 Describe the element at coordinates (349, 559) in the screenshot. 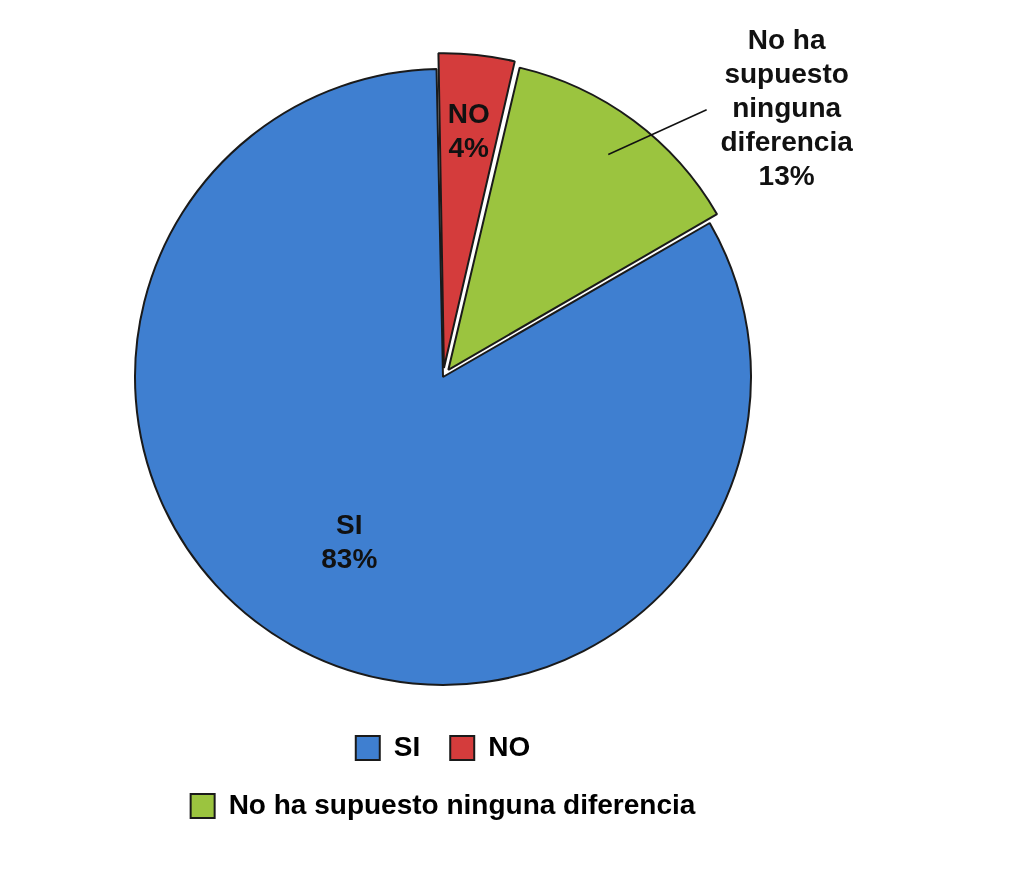

I see `data-label: 83%` at that location.